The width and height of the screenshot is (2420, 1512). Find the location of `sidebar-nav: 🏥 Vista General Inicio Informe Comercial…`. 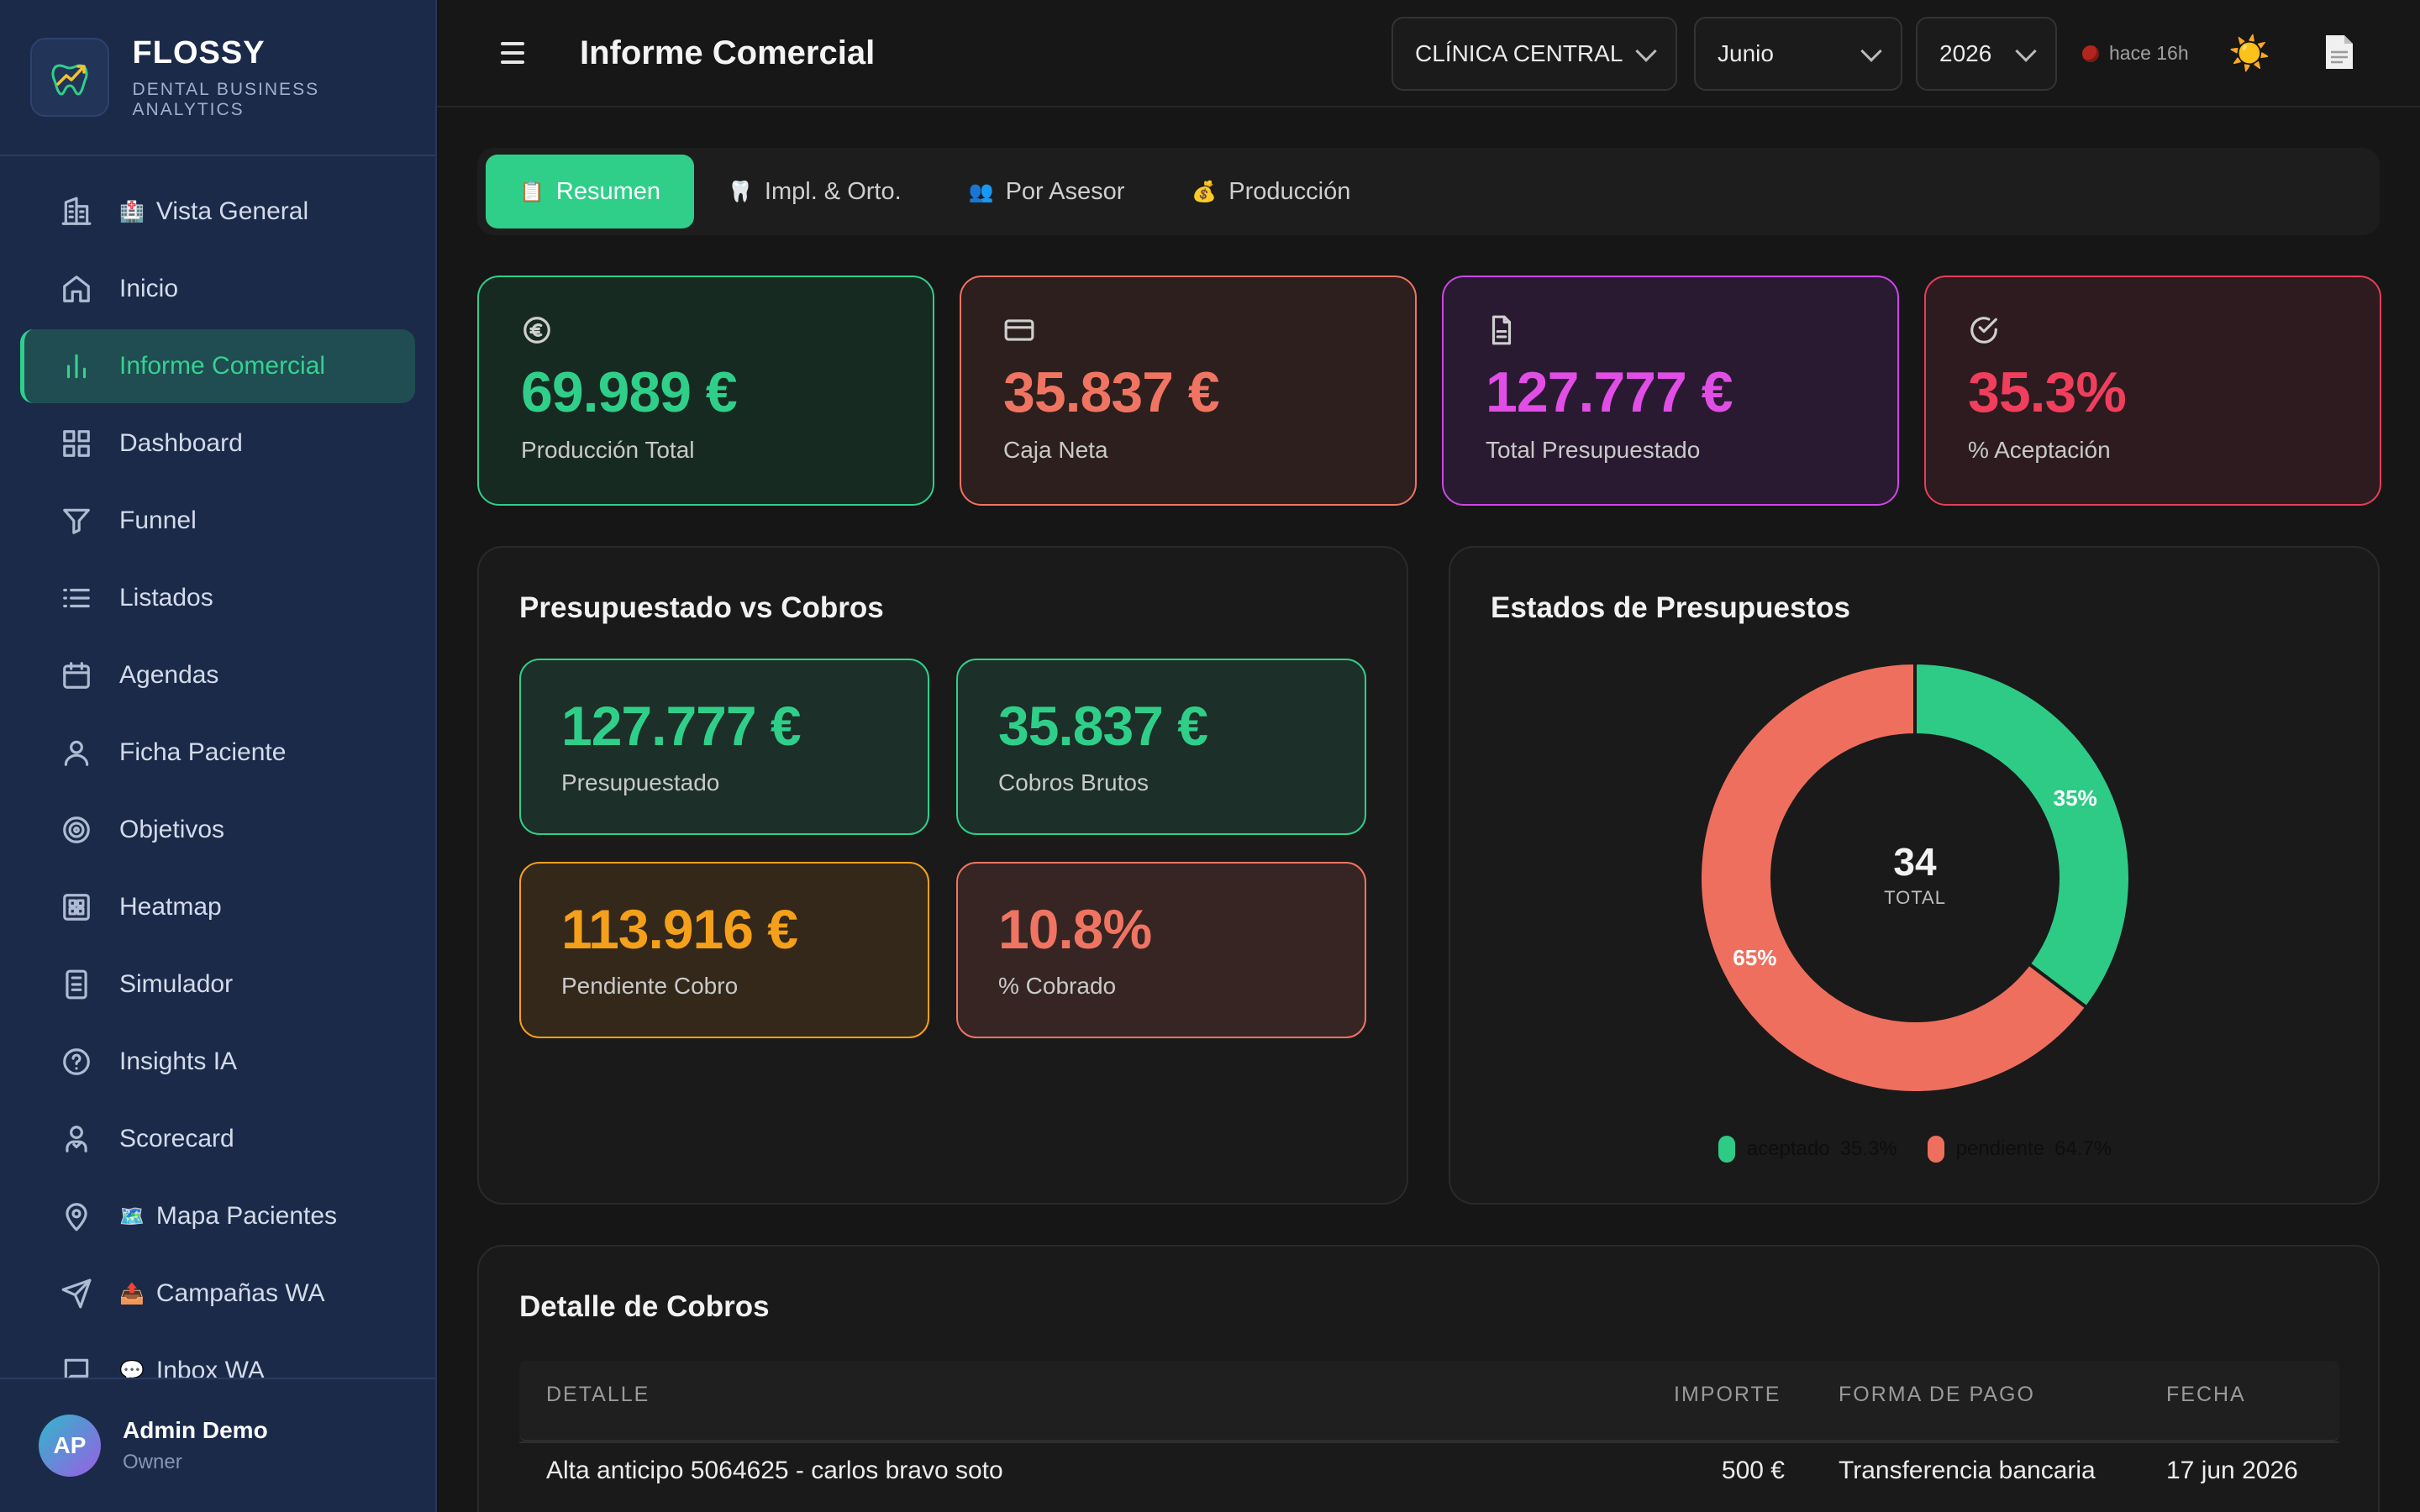

sidebar-nav: 🏥 Vista General Inicio Informe Comercial… is located at coordinates (218, 782).